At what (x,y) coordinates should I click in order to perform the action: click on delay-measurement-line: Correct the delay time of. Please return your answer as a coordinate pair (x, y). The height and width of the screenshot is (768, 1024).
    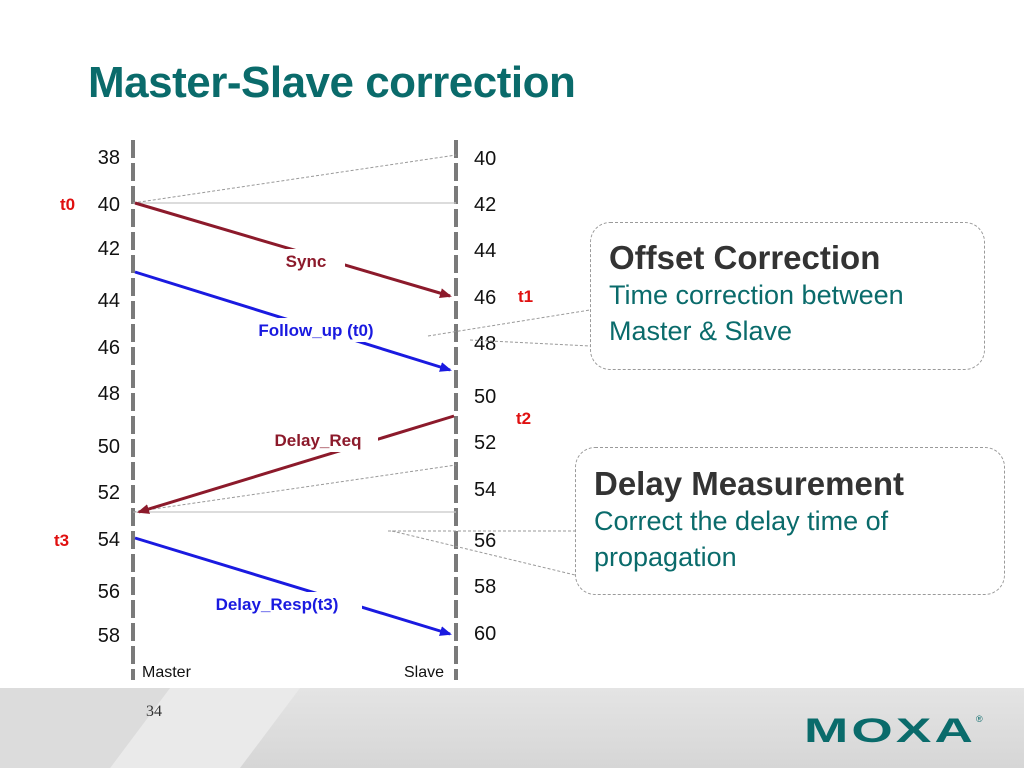
    Looking at the image, I should click on (741, 521).